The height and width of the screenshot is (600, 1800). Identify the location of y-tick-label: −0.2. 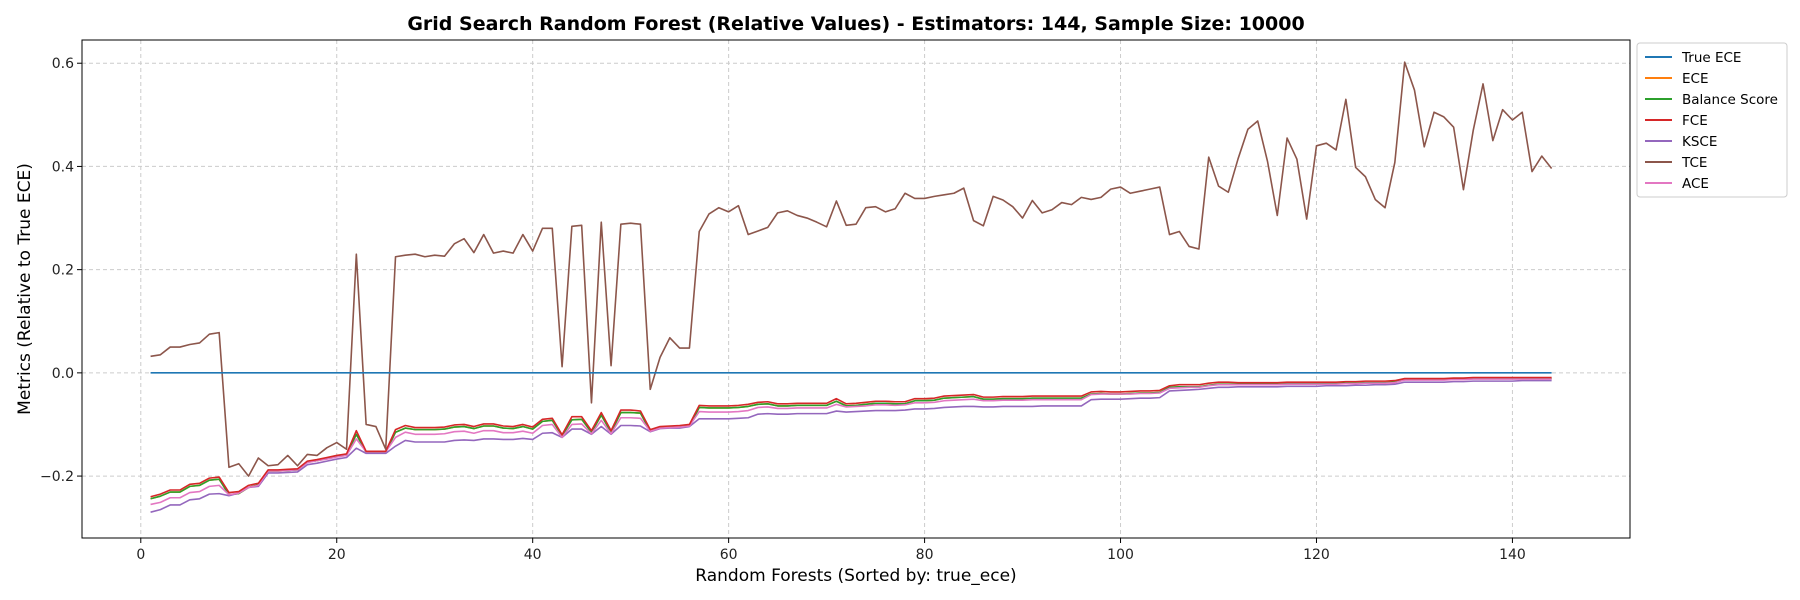
(57, 477).